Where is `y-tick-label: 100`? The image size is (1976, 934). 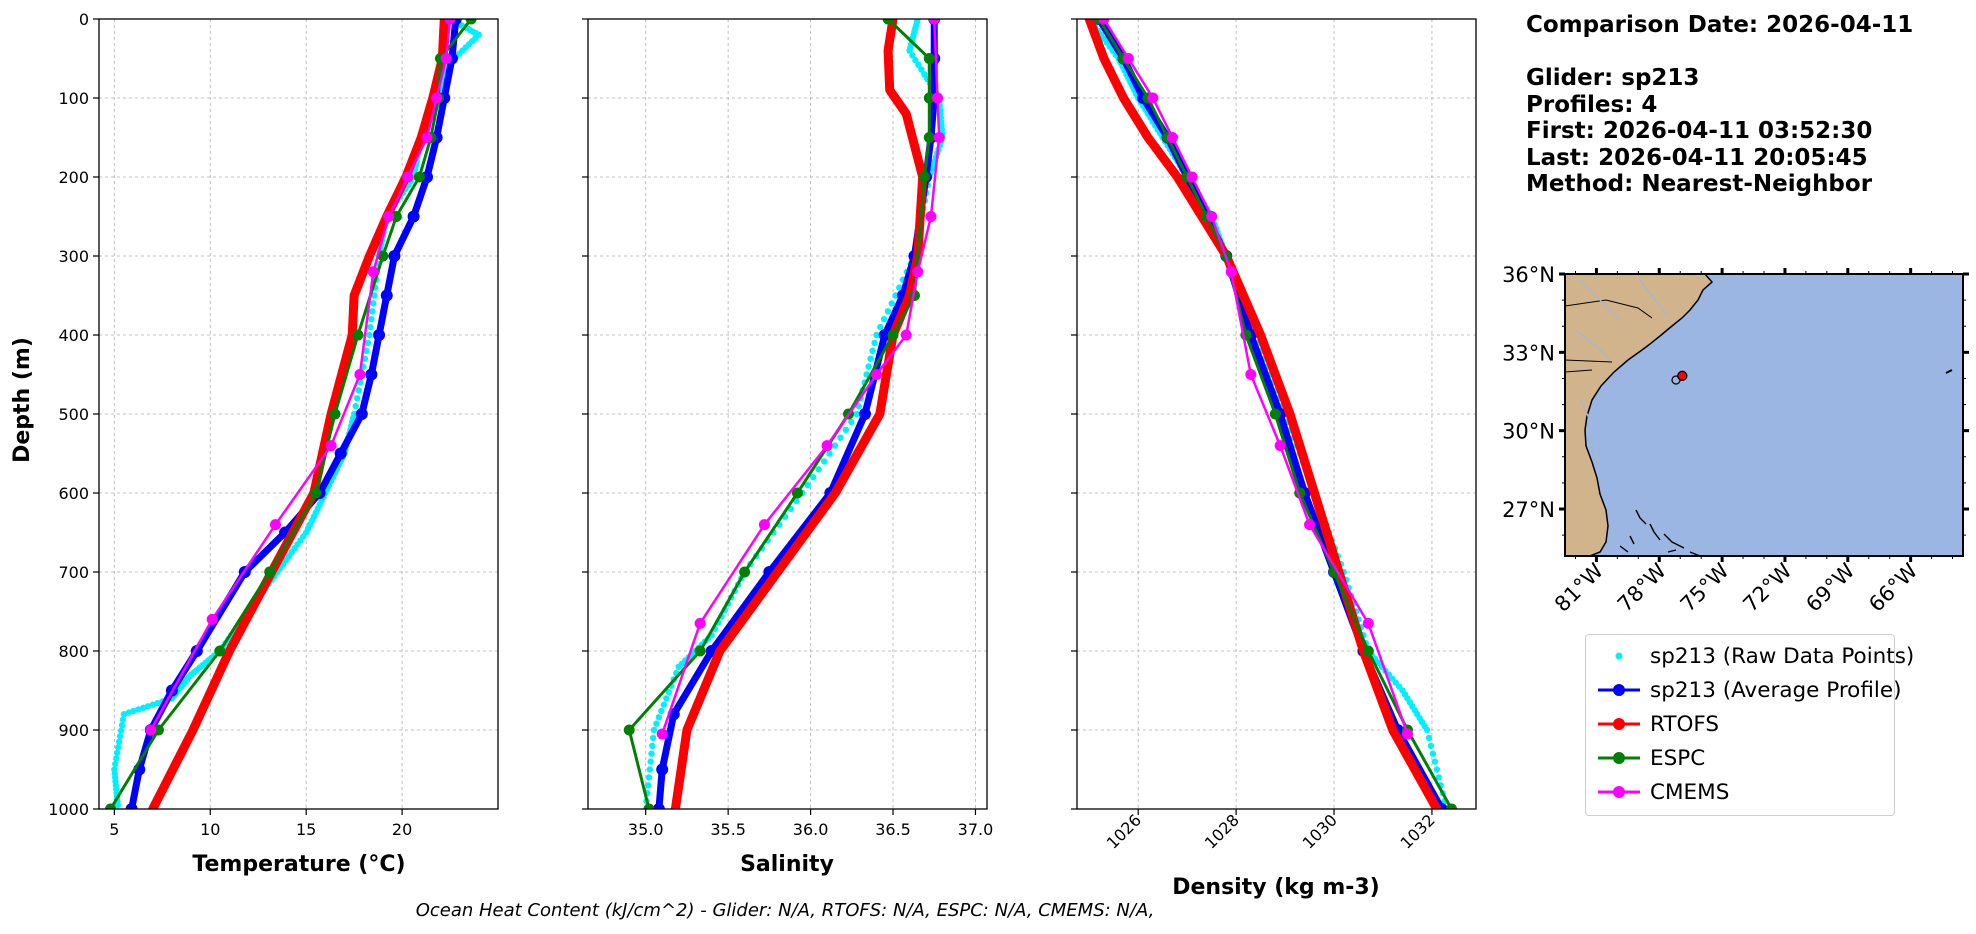
y-tick-label: 100 is located at coordinates (73, 98).